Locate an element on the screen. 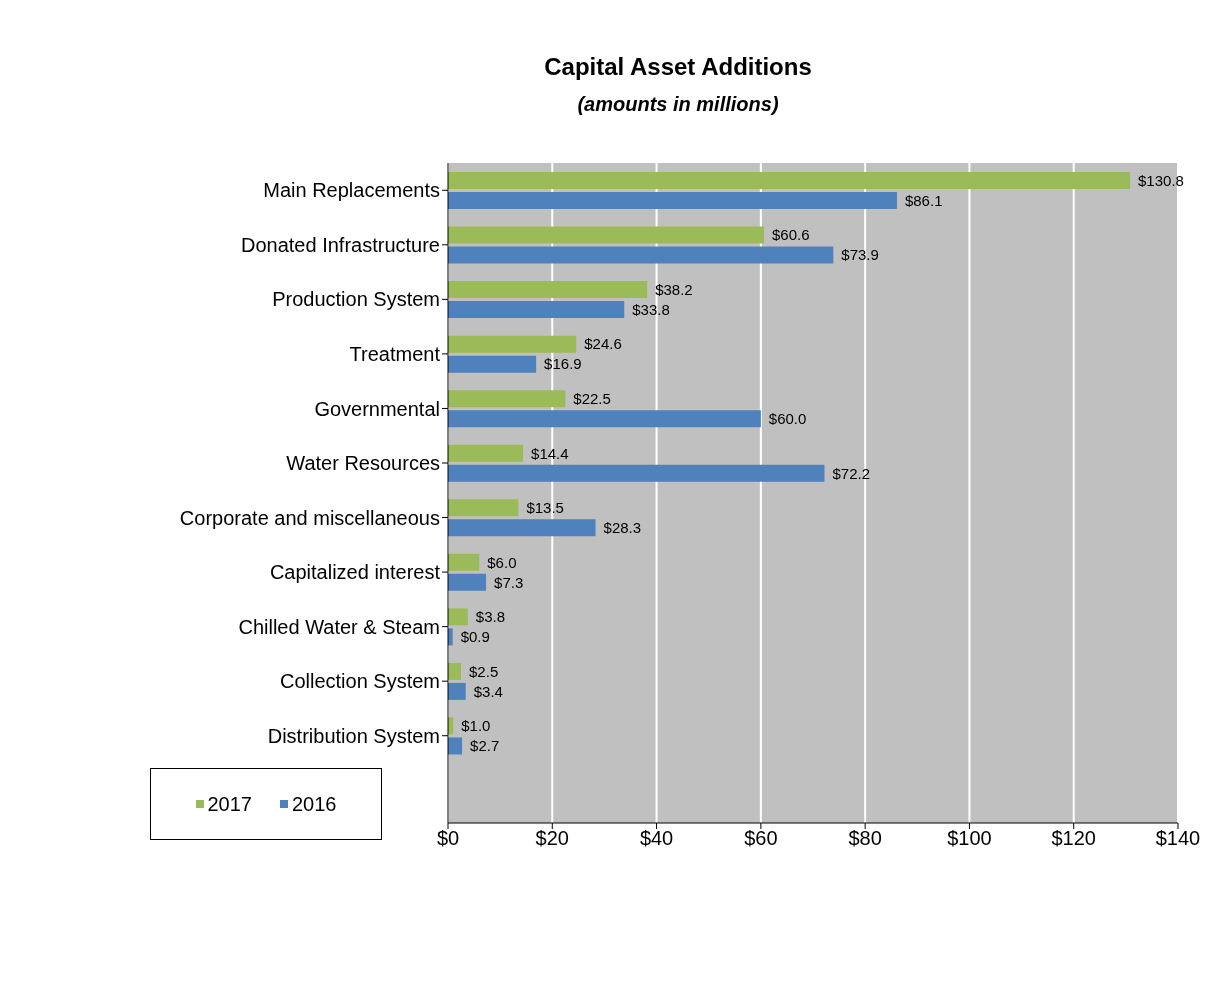 Image resolution: width=1230 pixels, height=981 pixels. data-label: $16.9 is located at coordinates (563, 364).